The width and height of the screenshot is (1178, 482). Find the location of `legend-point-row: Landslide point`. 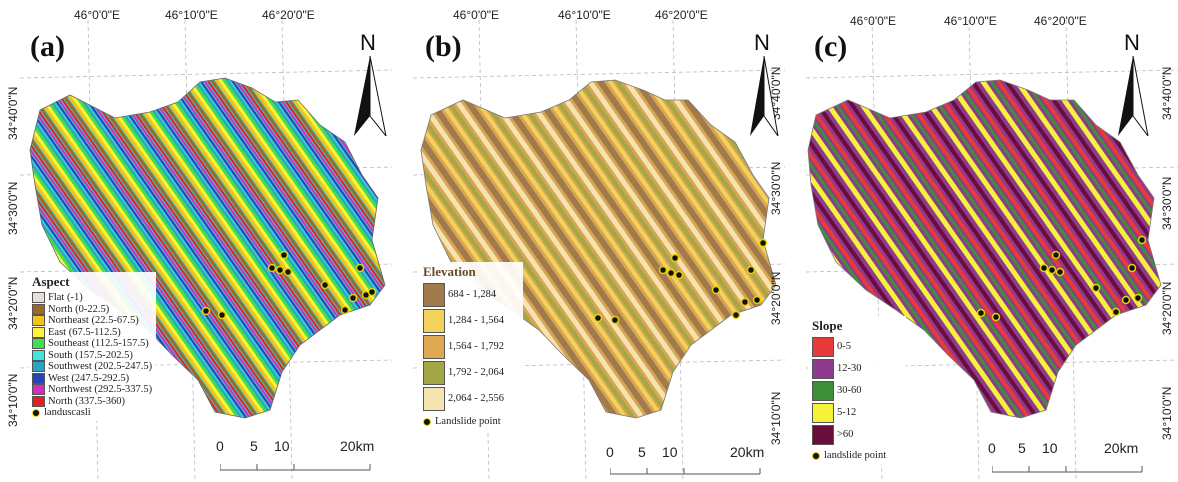

legend-point-row: Landslide point is located at coordinates (471, 422).